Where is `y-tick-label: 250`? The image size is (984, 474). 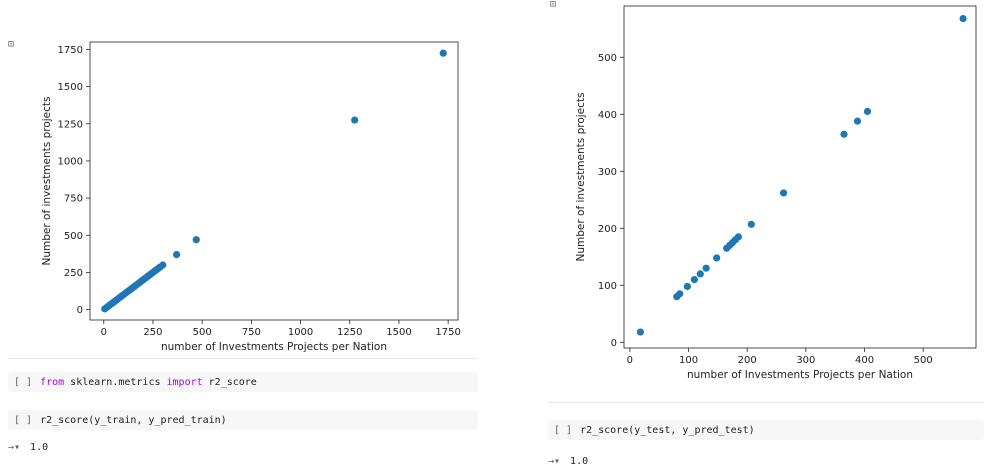 y-tick-label: 250 is located at coordinates (73, 273).